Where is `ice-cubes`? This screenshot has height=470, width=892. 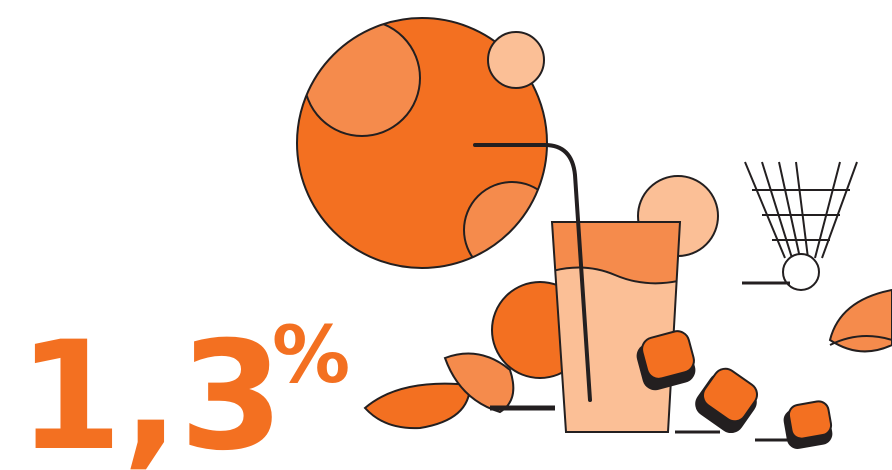 ice-cubes is located at coordinates (734, 389).